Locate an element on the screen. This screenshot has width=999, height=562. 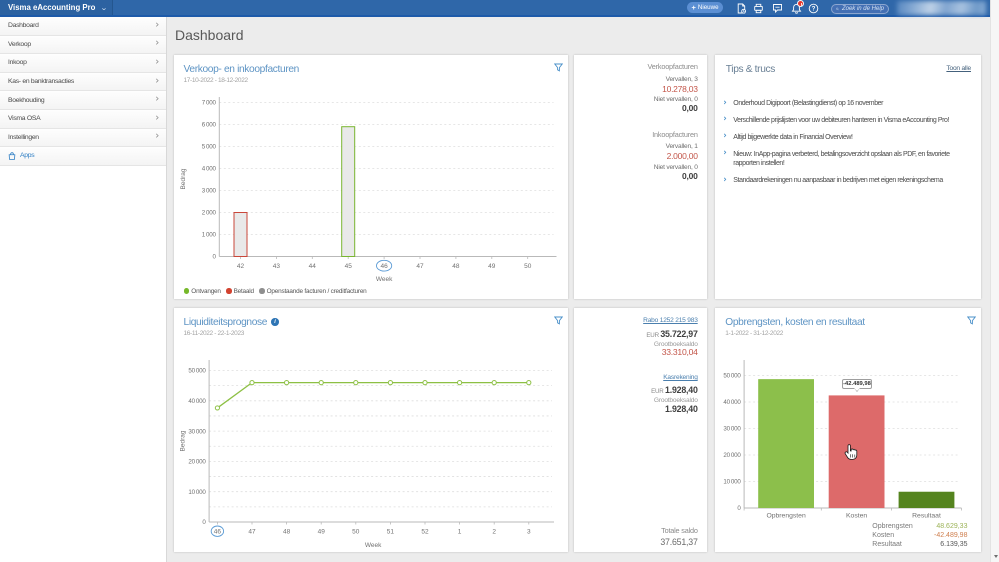
card-title-liquidity: Liquiditeitsprognose i is located at coordinates (231, 322).